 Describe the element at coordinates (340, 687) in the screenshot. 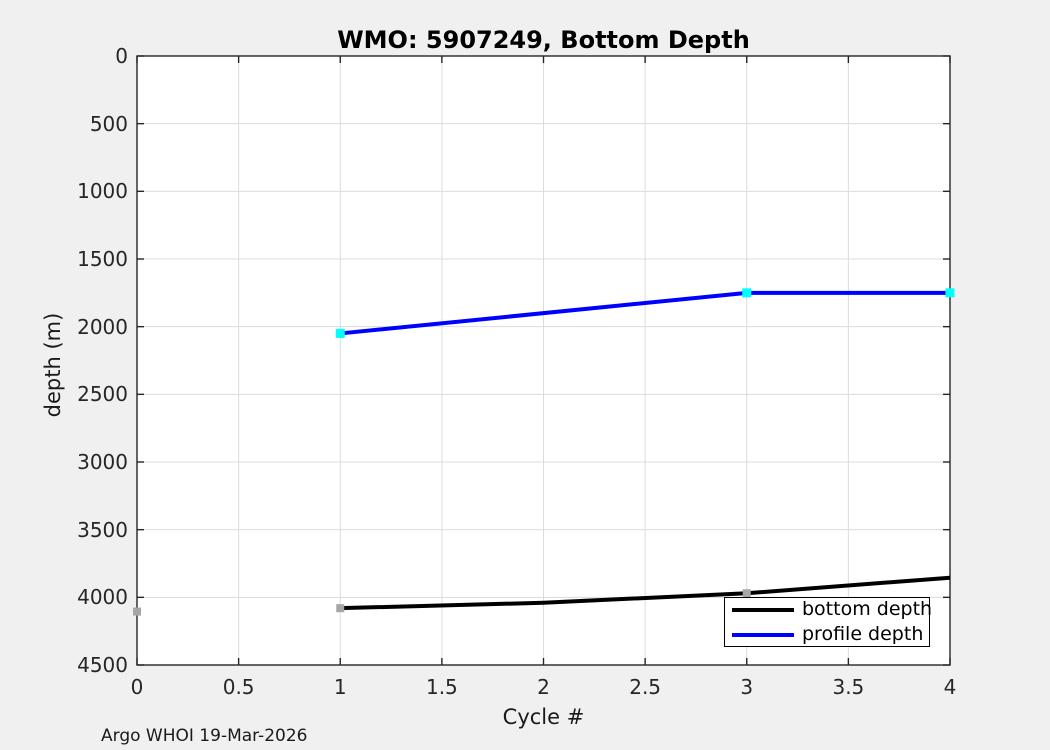

I see `x-tick-label: 1` at that location.